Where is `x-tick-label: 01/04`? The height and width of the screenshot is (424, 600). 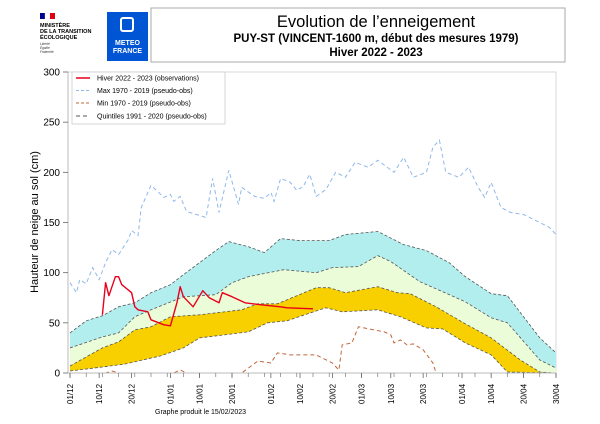 x-tick-label: 01/04 is located at coordinates (462, 393).